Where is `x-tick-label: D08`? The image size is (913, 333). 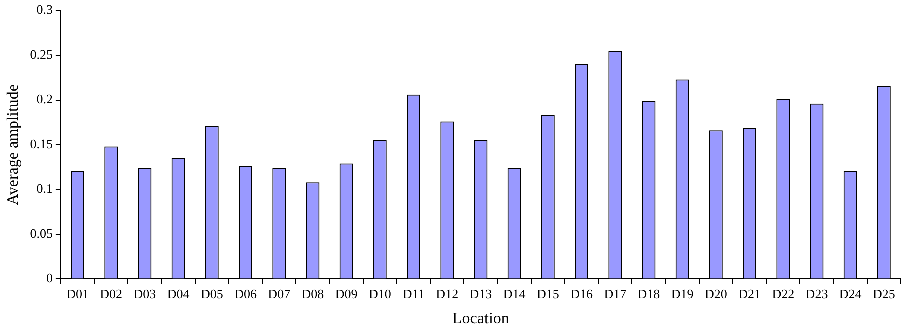 x-tick-label: D08 is located at coordinates (313, 294).